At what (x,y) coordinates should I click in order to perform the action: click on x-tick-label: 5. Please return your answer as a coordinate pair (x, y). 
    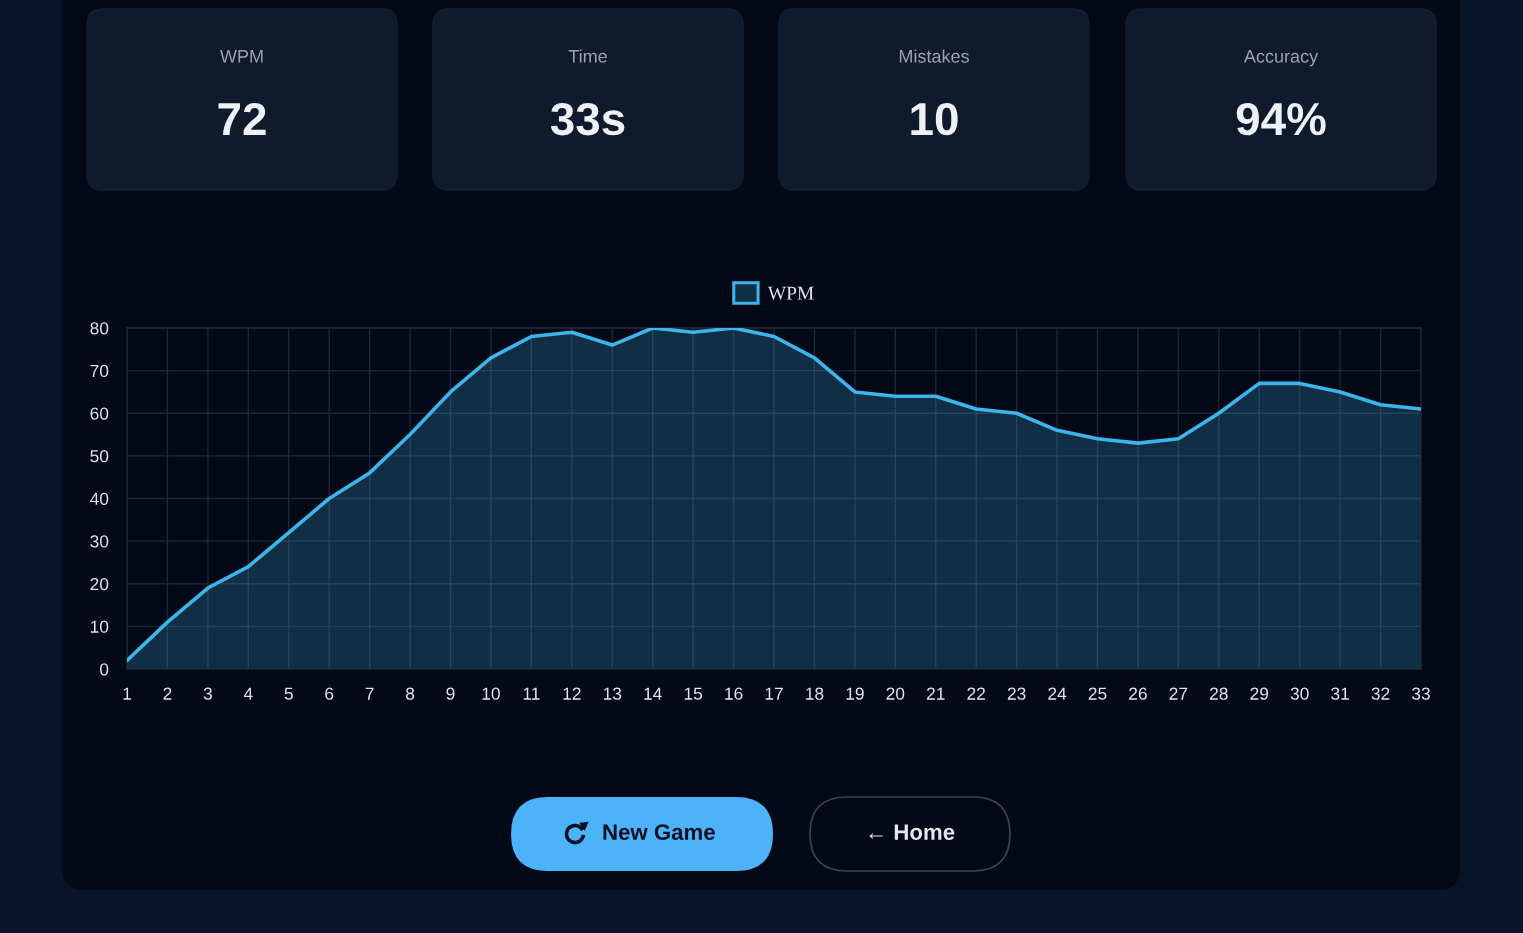
    Looking at the image, I should click on (288, 693).